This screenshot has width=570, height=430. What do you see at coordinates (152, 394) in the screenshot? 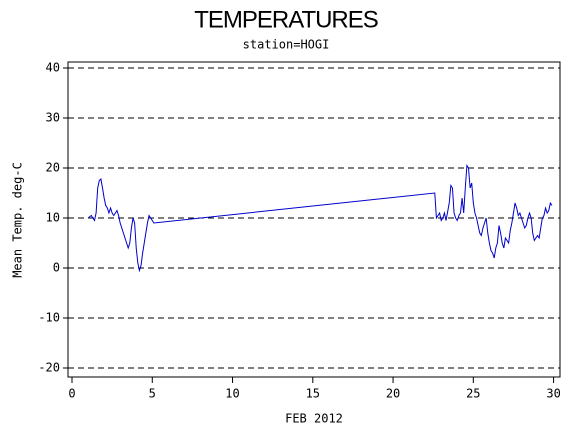
I see `x-tick-label: 5` at bounding box center [152, 394].